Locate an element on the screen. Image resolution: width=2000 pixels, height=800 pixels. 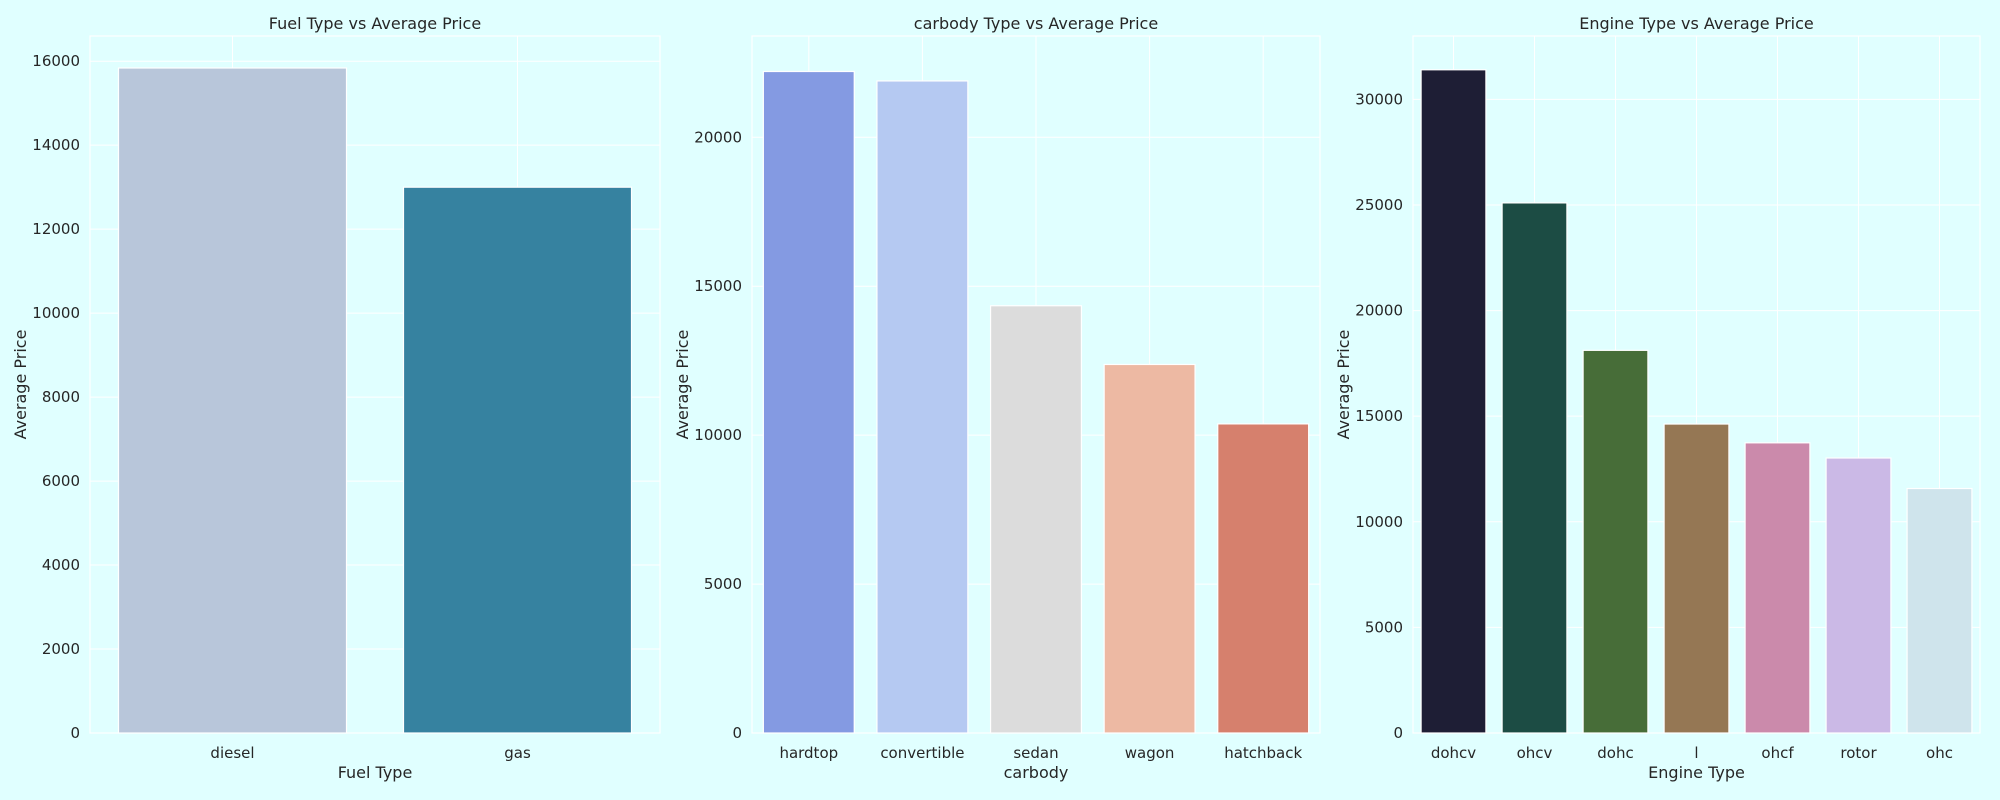
chart-title: Engine Type vs Average Price is located at coordinates (1696, 23).